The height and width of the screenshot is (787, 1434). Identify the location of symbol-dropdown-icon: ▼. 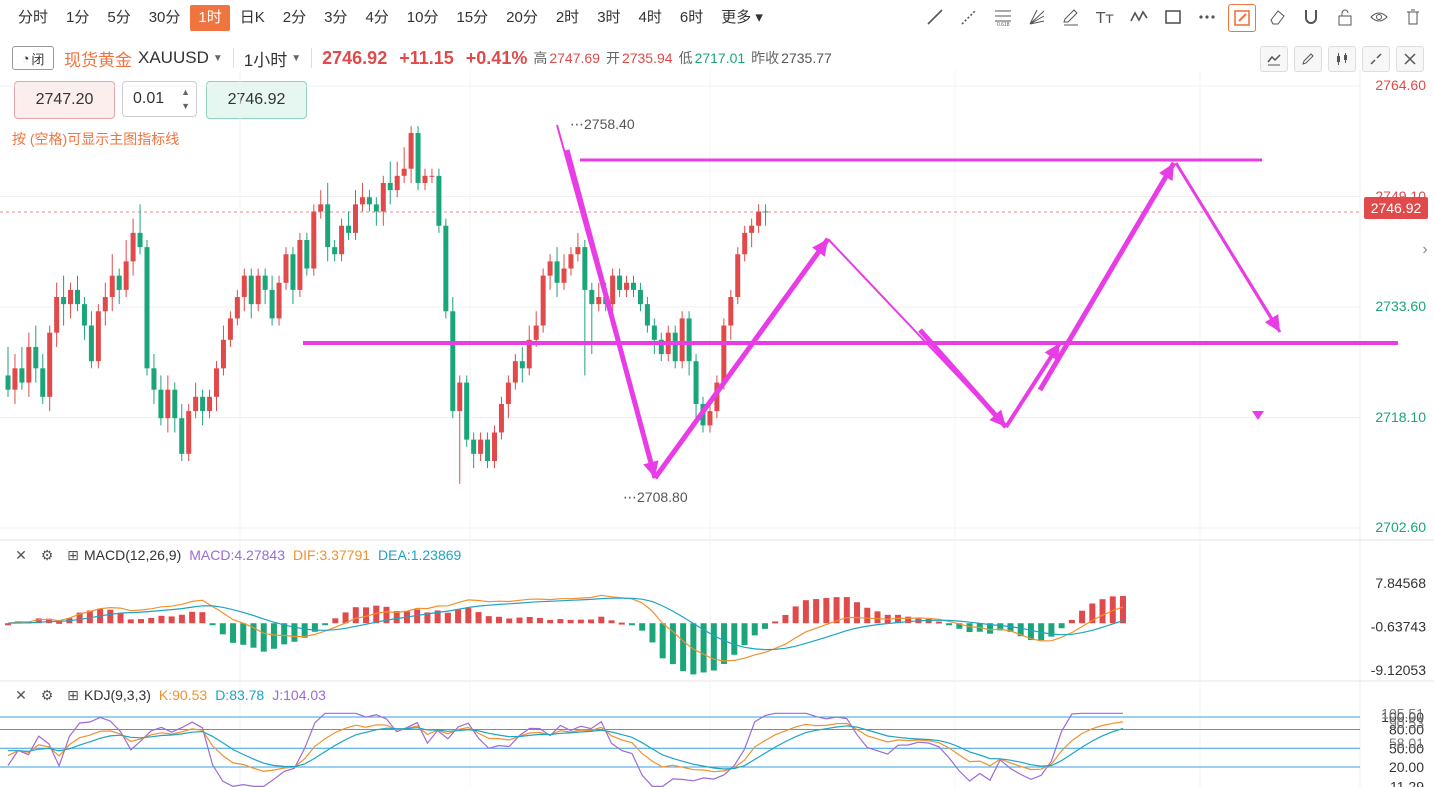
(217, 58).